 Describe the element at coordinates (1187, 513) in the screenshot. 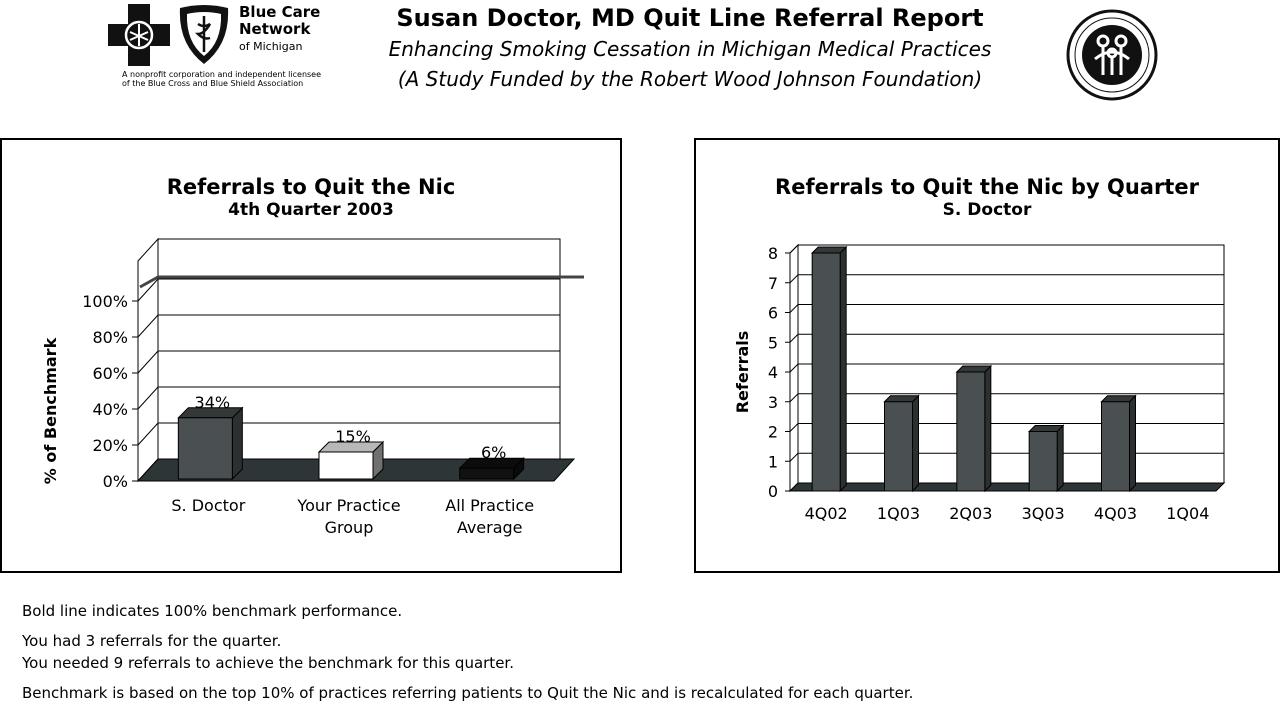

I see `chart2-x-tick-label: 1Q04` at that location.